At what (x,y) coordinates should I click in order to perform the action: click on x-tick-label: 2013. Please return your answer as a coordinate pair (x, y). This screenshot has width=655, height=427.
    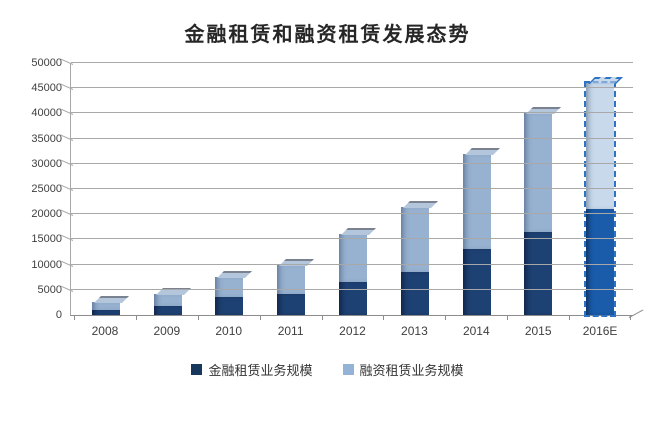
    Looking at the image, I should click on (414, 327).